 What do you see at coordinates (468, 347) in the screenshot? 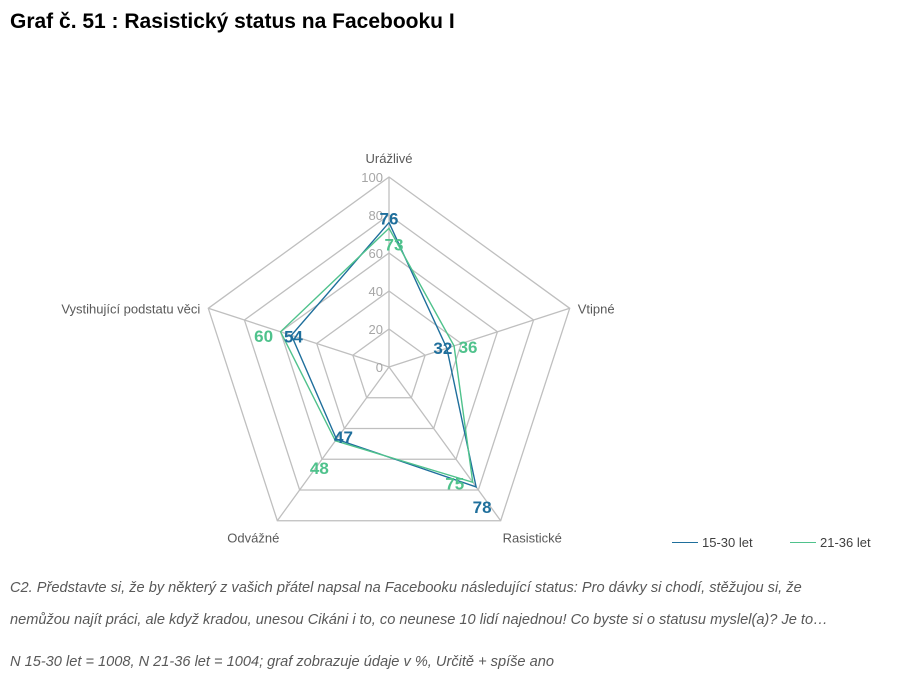
I see `data-label-s1-1: 36` at bounding box center [468, 347].